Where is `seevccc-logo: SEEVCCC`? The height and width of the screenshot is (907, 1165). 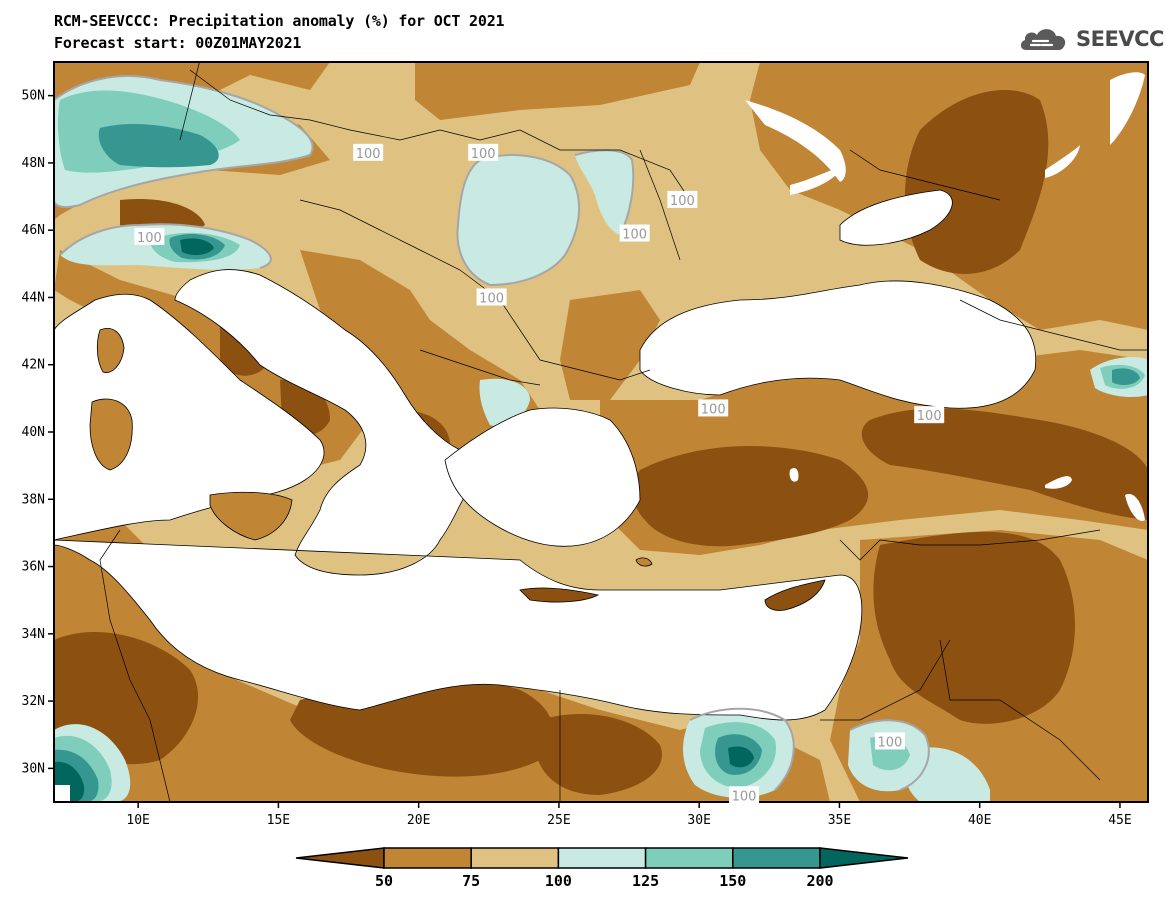 seevccc-logo: SEEVCCC is located at coordinates (1091, 39).